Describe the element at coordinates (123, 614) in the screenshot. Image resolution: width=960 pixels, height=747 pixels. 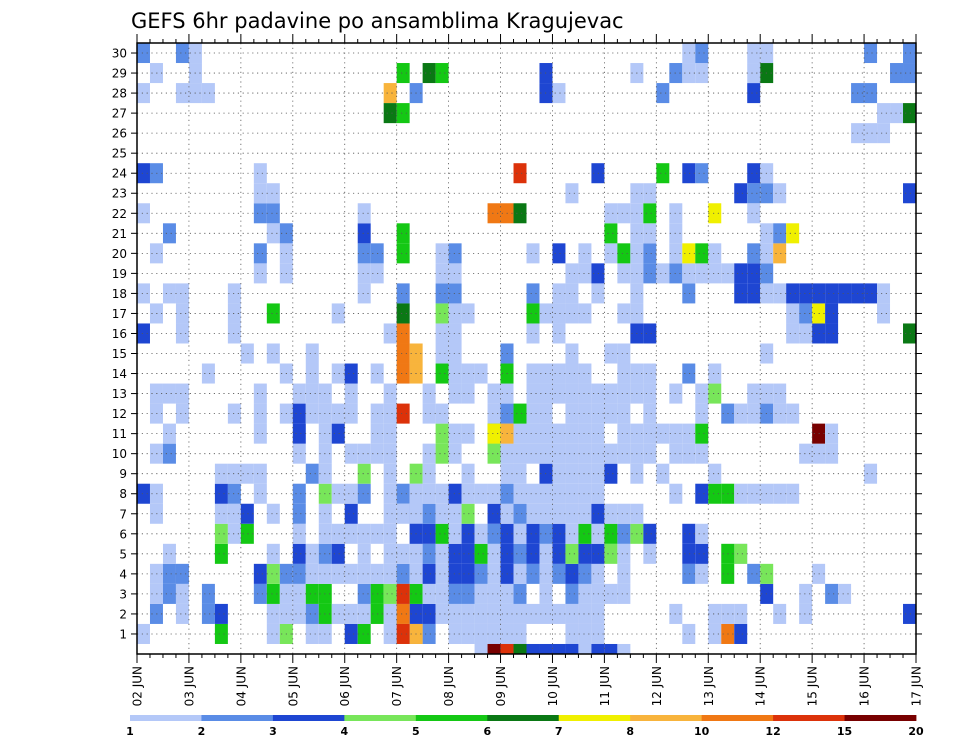
I see `y-tick-label: 2` at that location.